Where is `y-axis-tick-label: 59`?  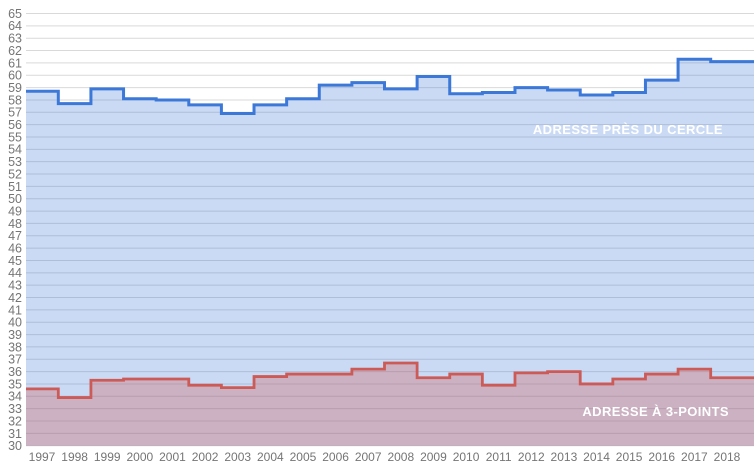
y-axis-tick-label: 59 is located at coordinates (15, 88).